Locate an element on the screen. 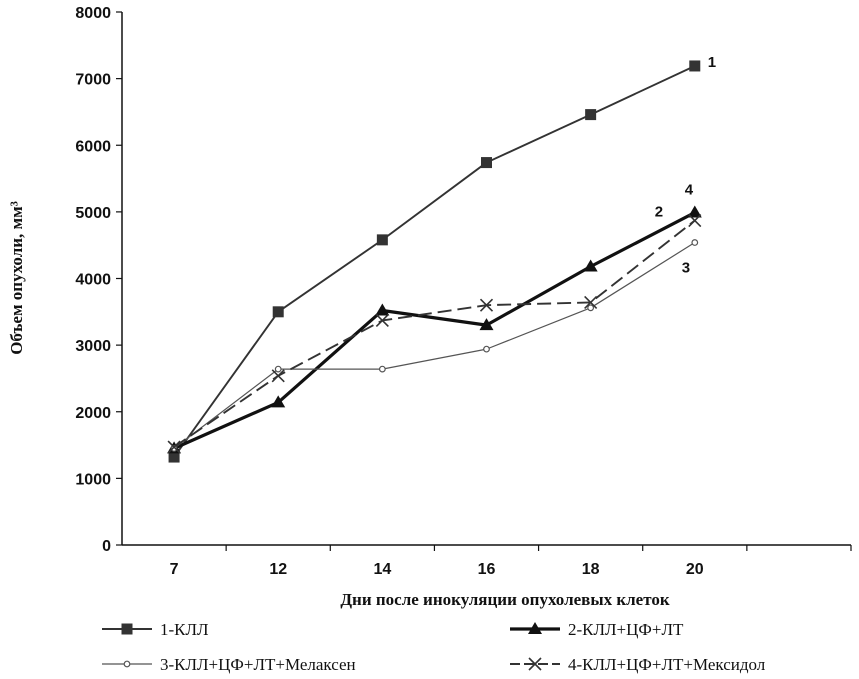  y-tick-label: 1000 is located at coordinates (93, 479).